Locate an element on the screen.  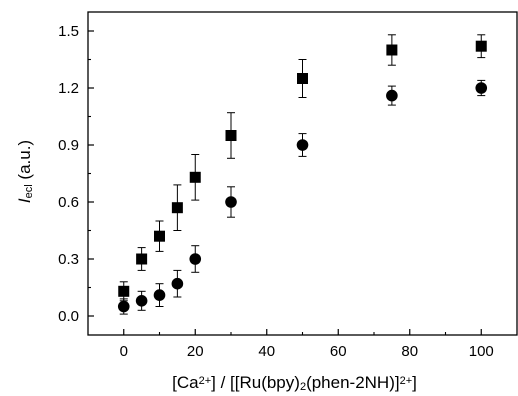
x-axis-title: [Ca2+] / [[Ru(bpy)2(phen-2NH)]2+] is located at coordinates (294, 383).